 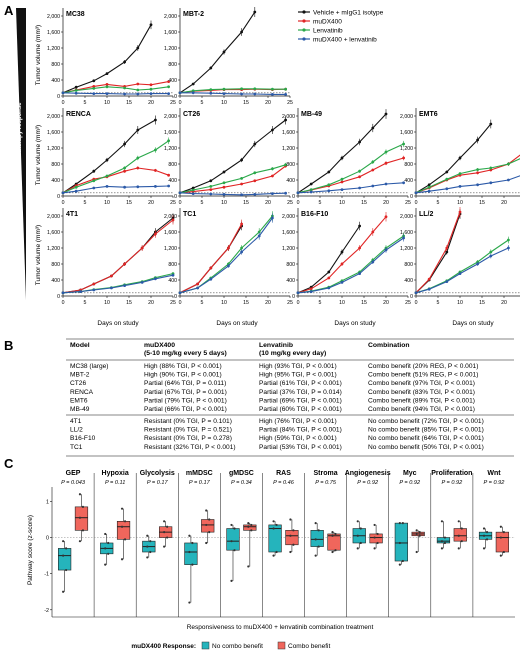 I want to click on x-tick-label: 10, so click(x=224, y=203).